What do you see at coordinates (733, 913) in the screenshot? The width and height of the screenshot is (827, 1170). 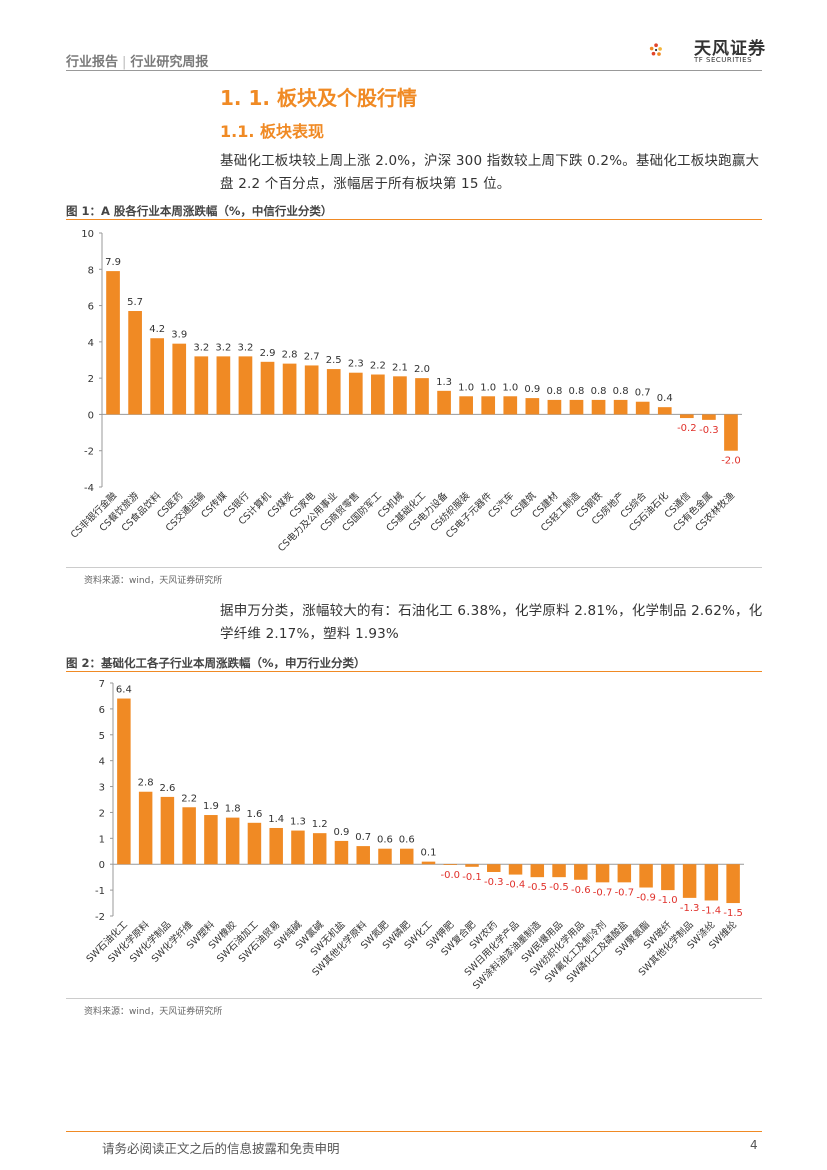 I see `chart2-data-label: -1.5` at bounding box center [733, 913].